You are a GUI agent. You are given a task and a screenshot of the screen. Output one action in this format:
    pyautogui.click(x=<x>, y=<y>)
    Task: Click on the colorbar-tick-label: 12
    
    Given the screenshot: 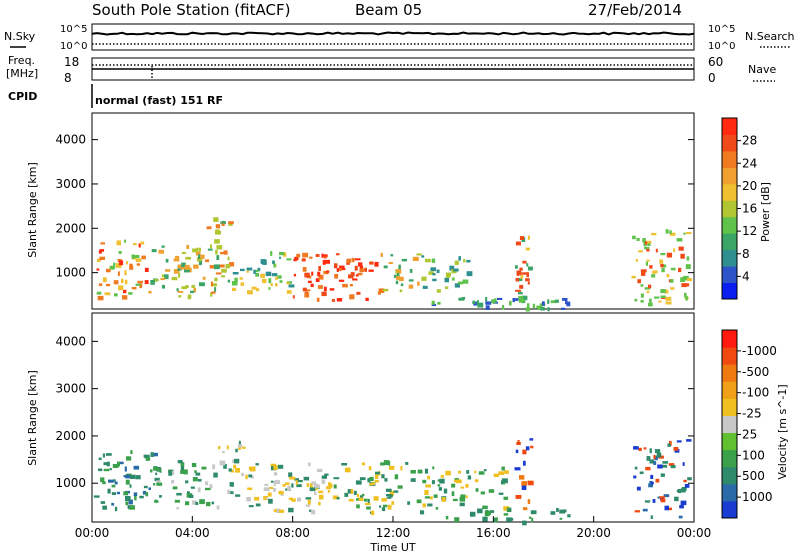 What is the action you would take?
    pyautogui.click(x=749, y=231)
    